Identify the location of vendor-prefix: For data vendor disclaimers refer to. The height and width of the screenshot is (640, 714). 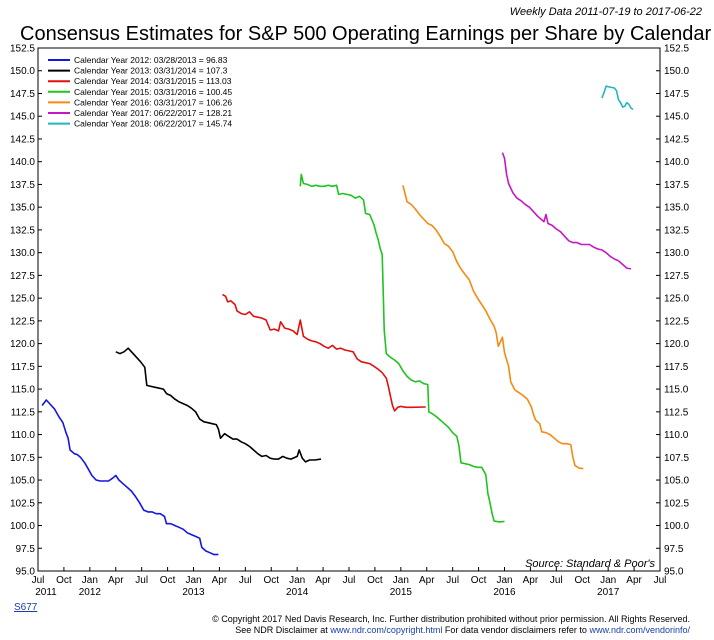
(515, 630).